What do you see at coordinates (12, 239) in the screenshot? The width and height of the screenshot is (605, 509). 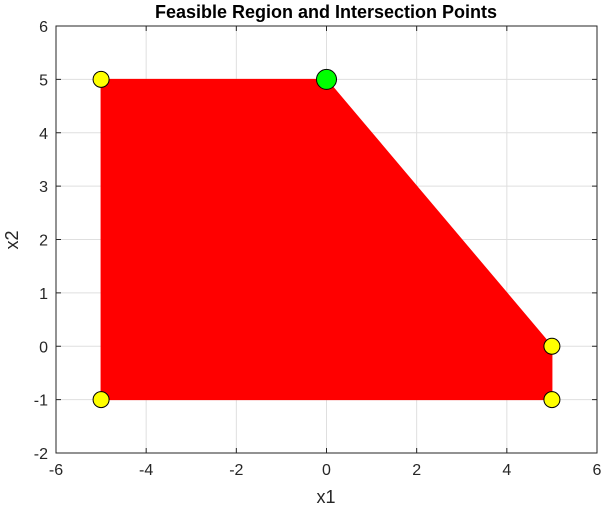 I see `y-axis-label: x2` at bounding box center [12, 239].